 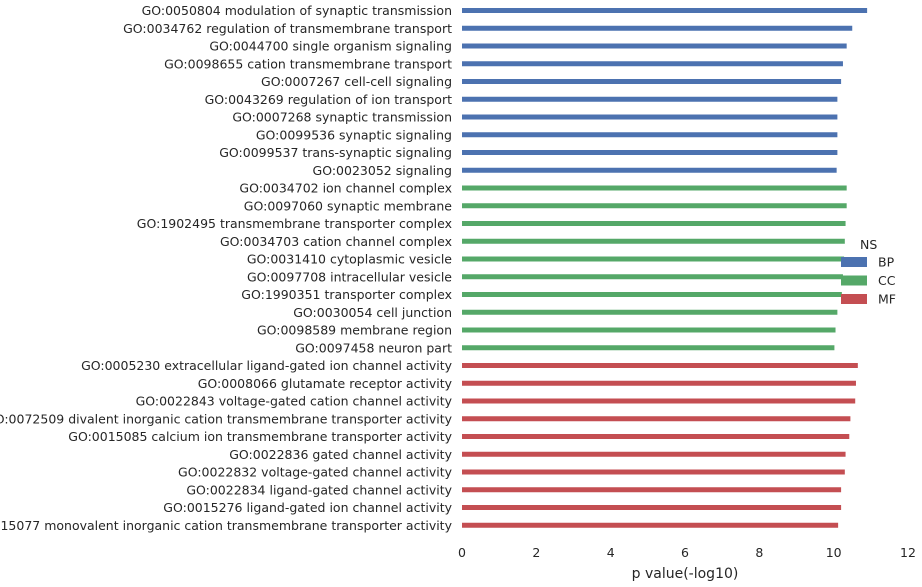 What do you see at coordinates (340, 454) in the screenshot?
I see `category-label: GO:0022836 gated channel activity` at bounding box center [340, 454].